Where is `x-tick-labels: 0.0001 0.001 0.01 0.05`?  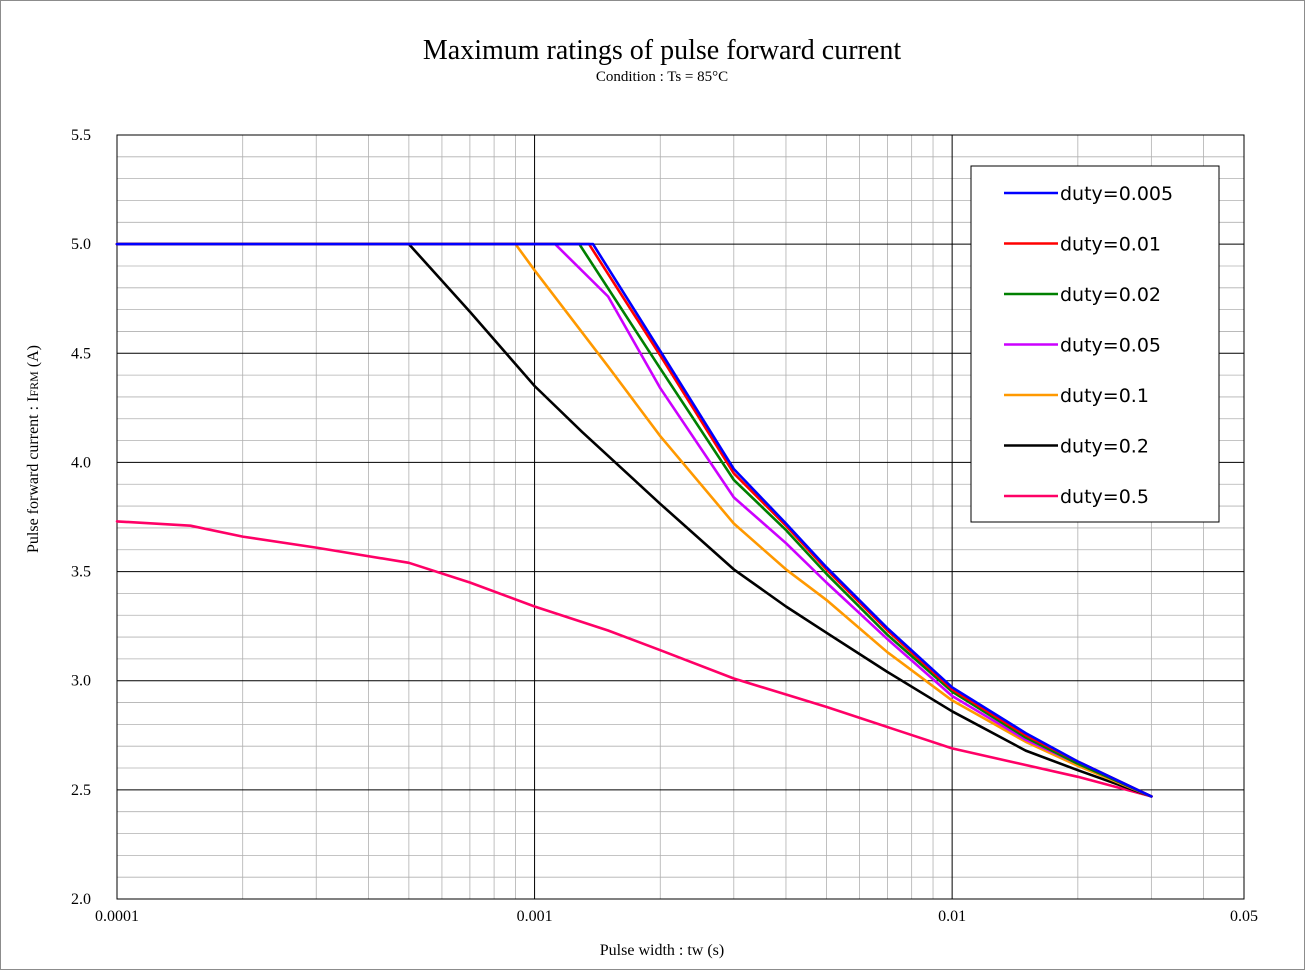
x-tick-labels: 0.0001 0.001 0.01 0.05 is located at coordinates (676, 916).